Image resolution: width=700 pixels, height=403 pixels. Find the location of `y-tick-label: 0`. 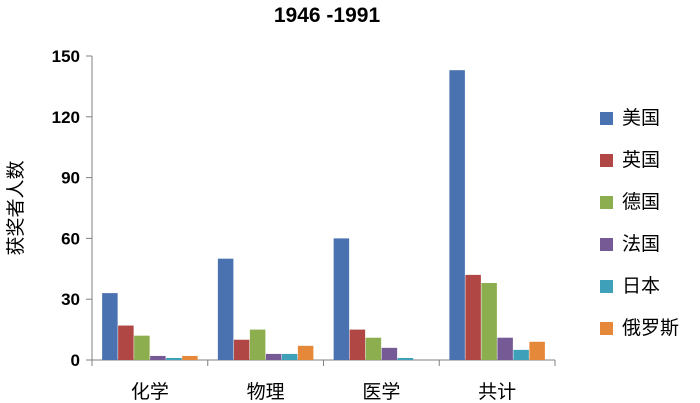

y-tick-label: 0 is located at coordinates (75, 360).